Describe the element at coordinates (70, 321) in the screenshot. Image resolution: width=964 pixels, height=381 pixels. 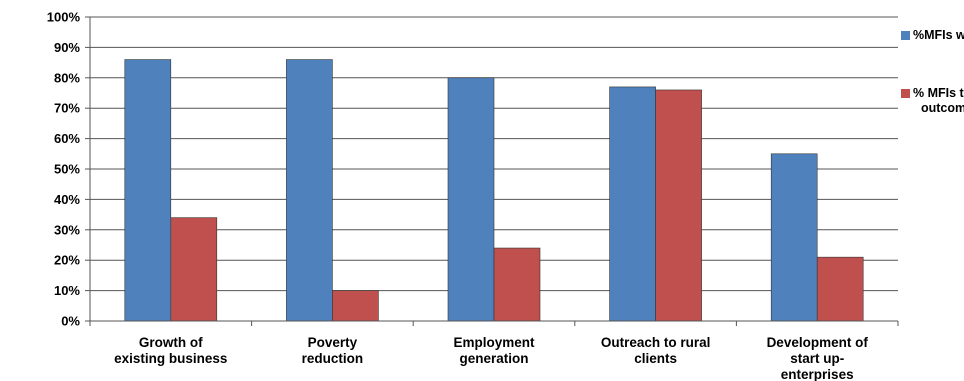
I see `y-tick-label: 0%` at that location.